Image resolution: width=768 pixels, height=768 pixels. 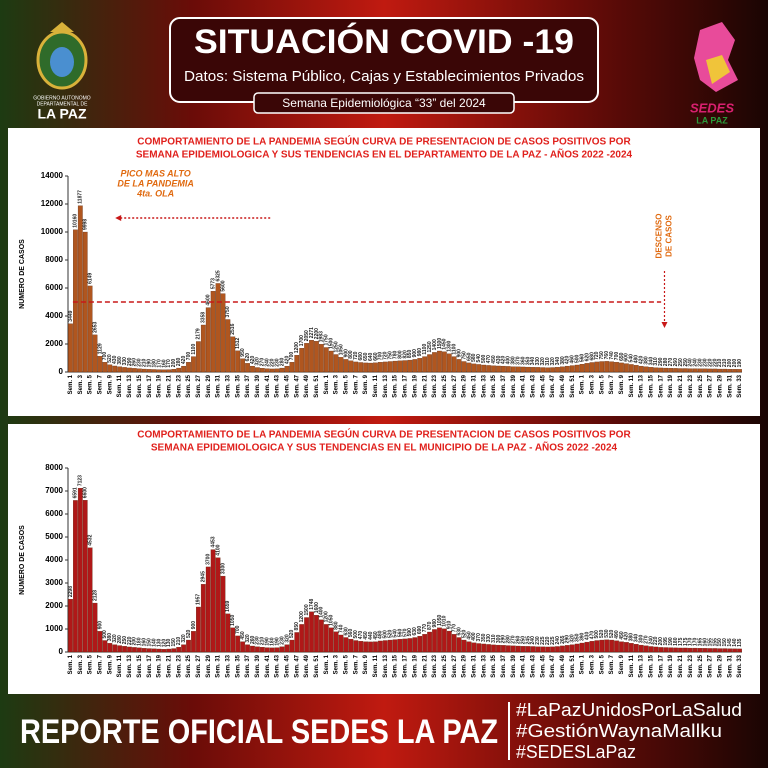 I want to click on value-label: 580, so click(x=474, y=357).